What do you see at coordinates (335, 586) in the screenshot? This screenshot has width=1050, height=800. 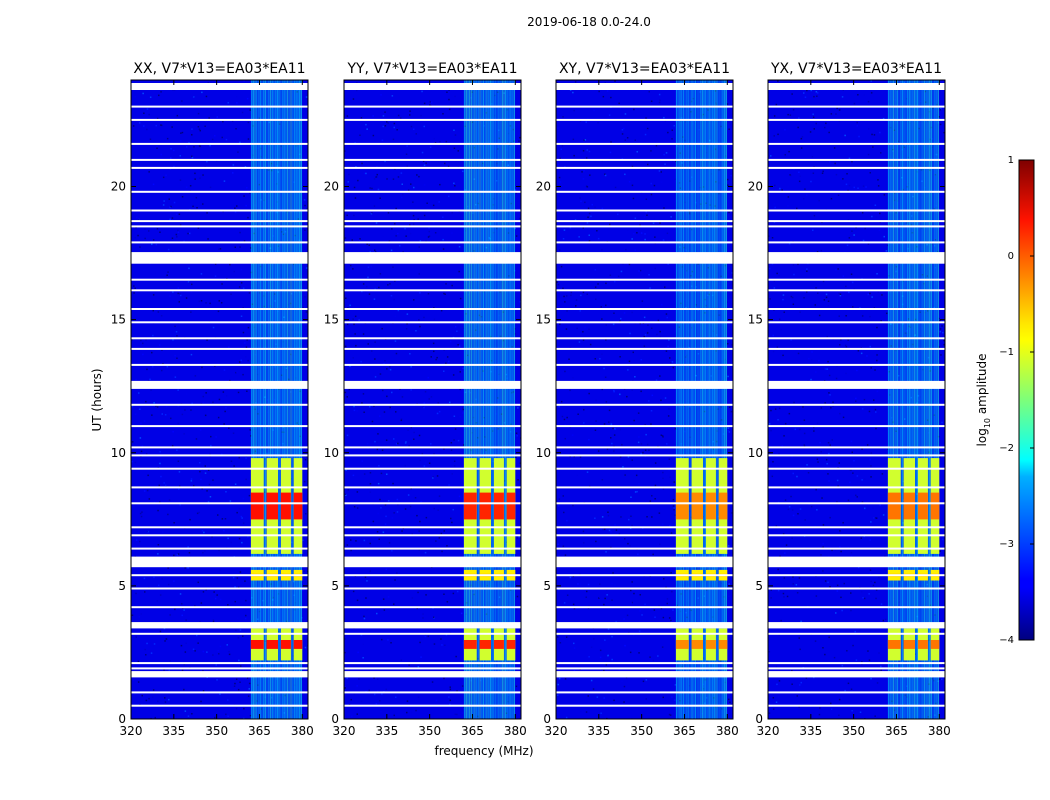 I see `y-tick-label: 5` at bounding box center [335, 586].